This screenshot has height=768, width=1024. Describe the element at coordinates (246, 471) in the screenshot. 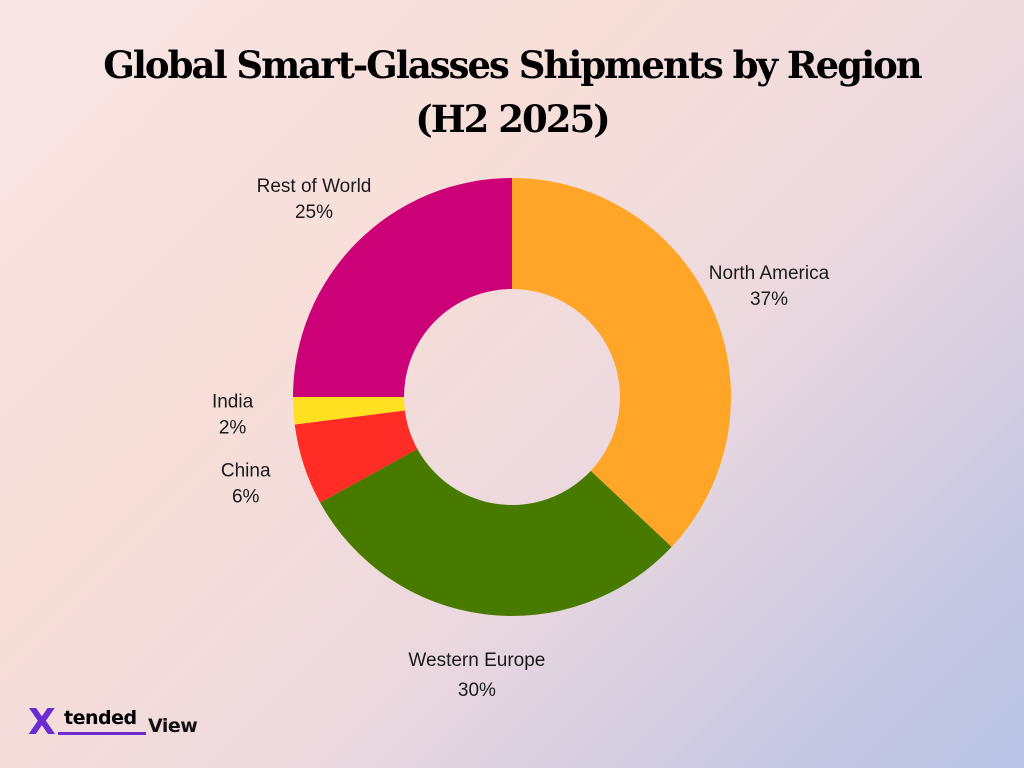

I see `slice-name-china: China` at that location.